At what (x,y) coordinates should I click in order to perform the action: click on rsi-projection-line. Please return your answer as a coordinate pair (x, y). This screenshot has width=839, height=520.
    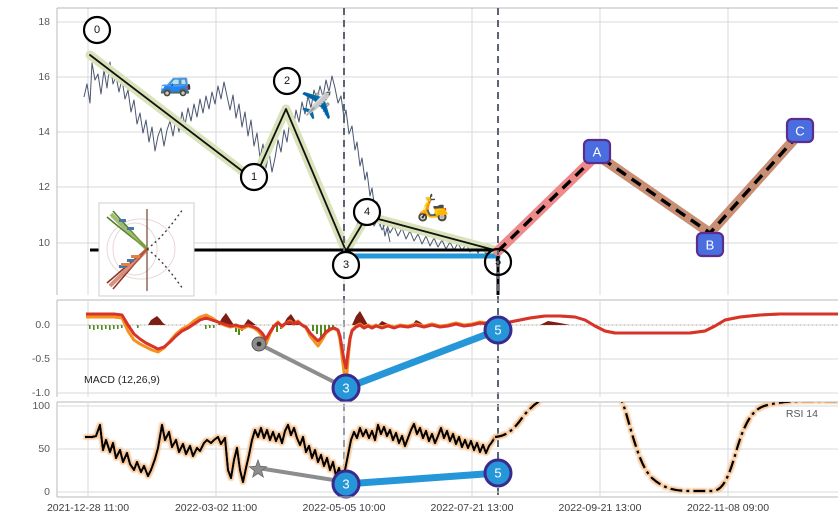
    Looking at the image, I should click on (666, 447).